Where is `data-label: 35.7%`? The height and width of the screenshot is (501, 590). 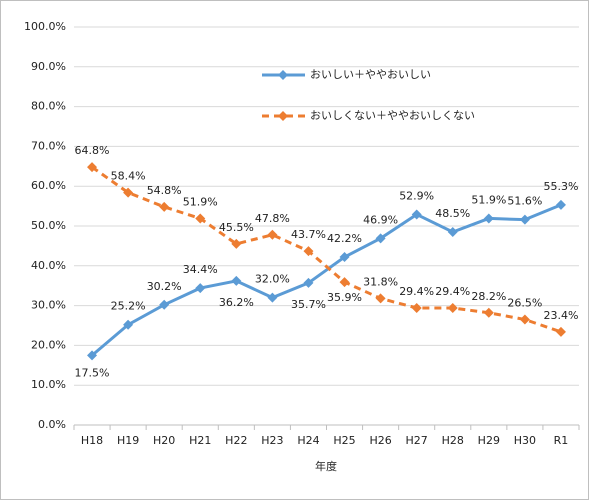
data-label: 35.7% is located at coordinates (308, 304).